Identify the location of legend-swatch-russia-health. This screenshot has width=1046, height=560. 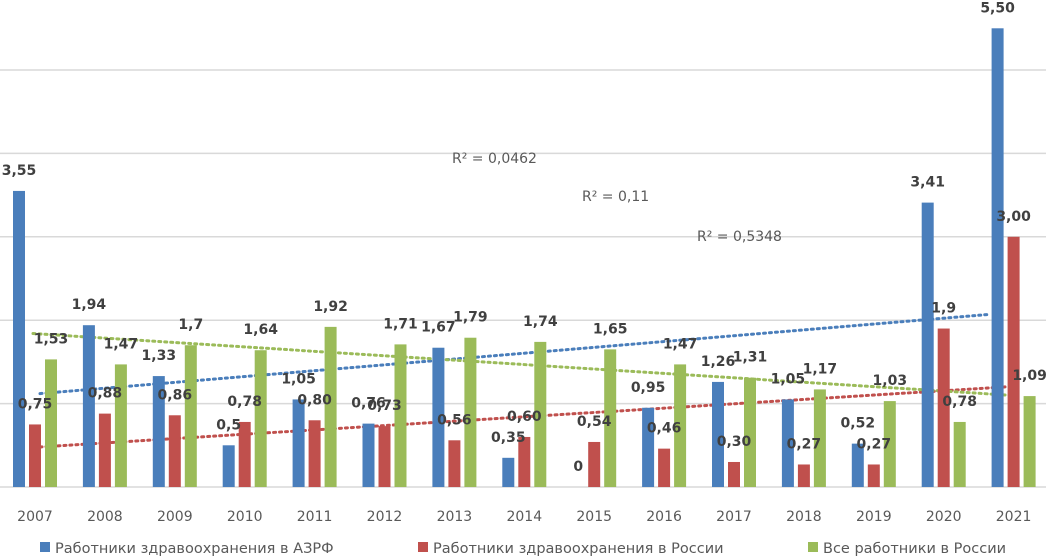
(423, 547).